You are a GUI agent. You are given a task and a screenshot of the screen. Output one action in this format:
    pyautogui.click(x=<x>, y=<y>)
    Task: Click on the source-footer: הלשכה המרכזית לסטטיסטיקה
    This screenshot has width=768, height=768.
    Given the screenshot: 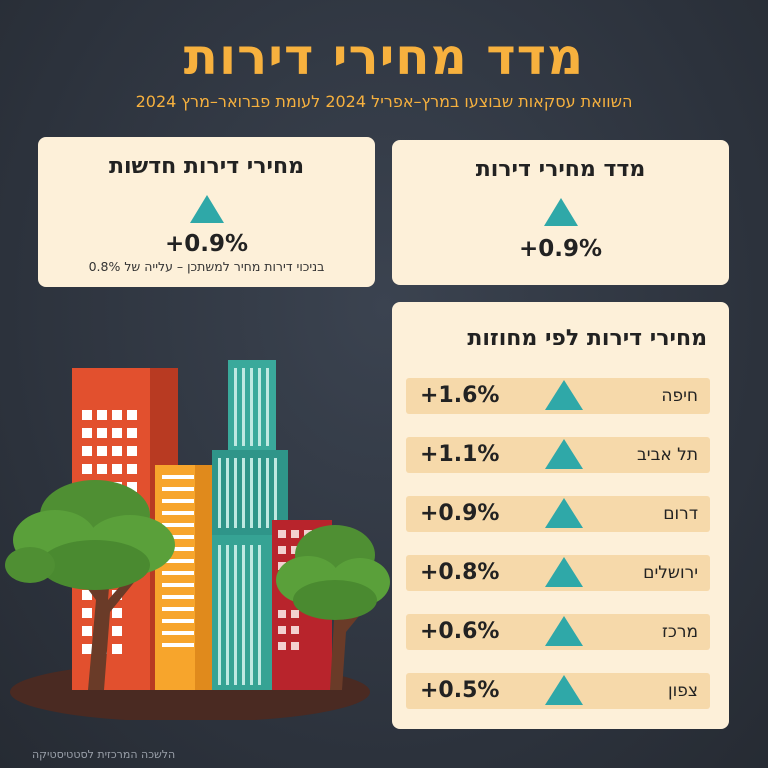 What is the action you would take?
    pyautogui.click(x=104, y=754)
    